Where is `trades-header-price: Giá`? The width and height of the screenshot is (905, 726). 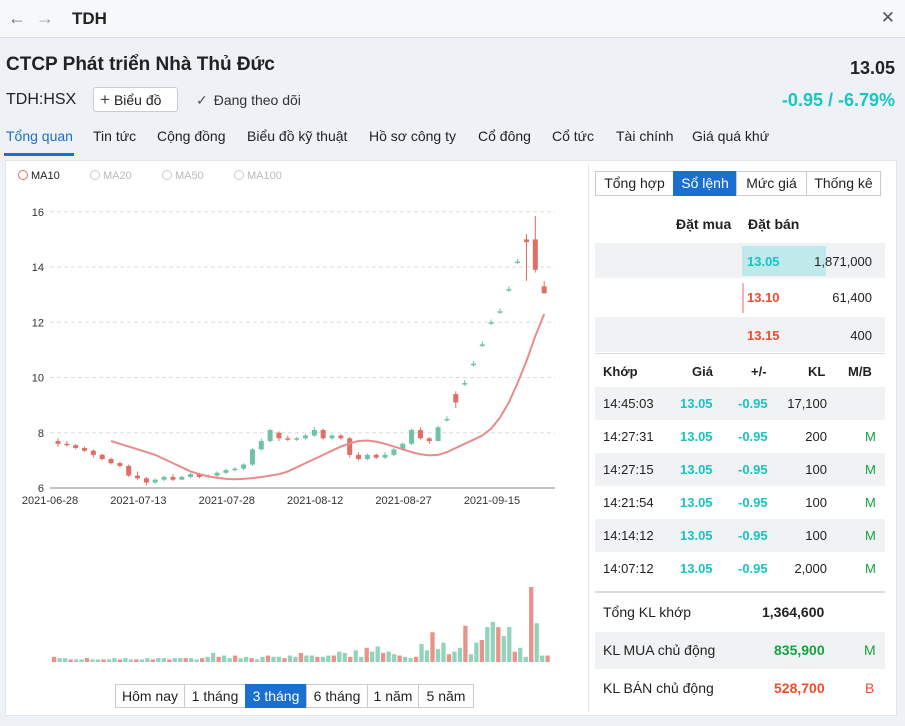
trades-header-price: Giá is located at coordinates (702, 371).